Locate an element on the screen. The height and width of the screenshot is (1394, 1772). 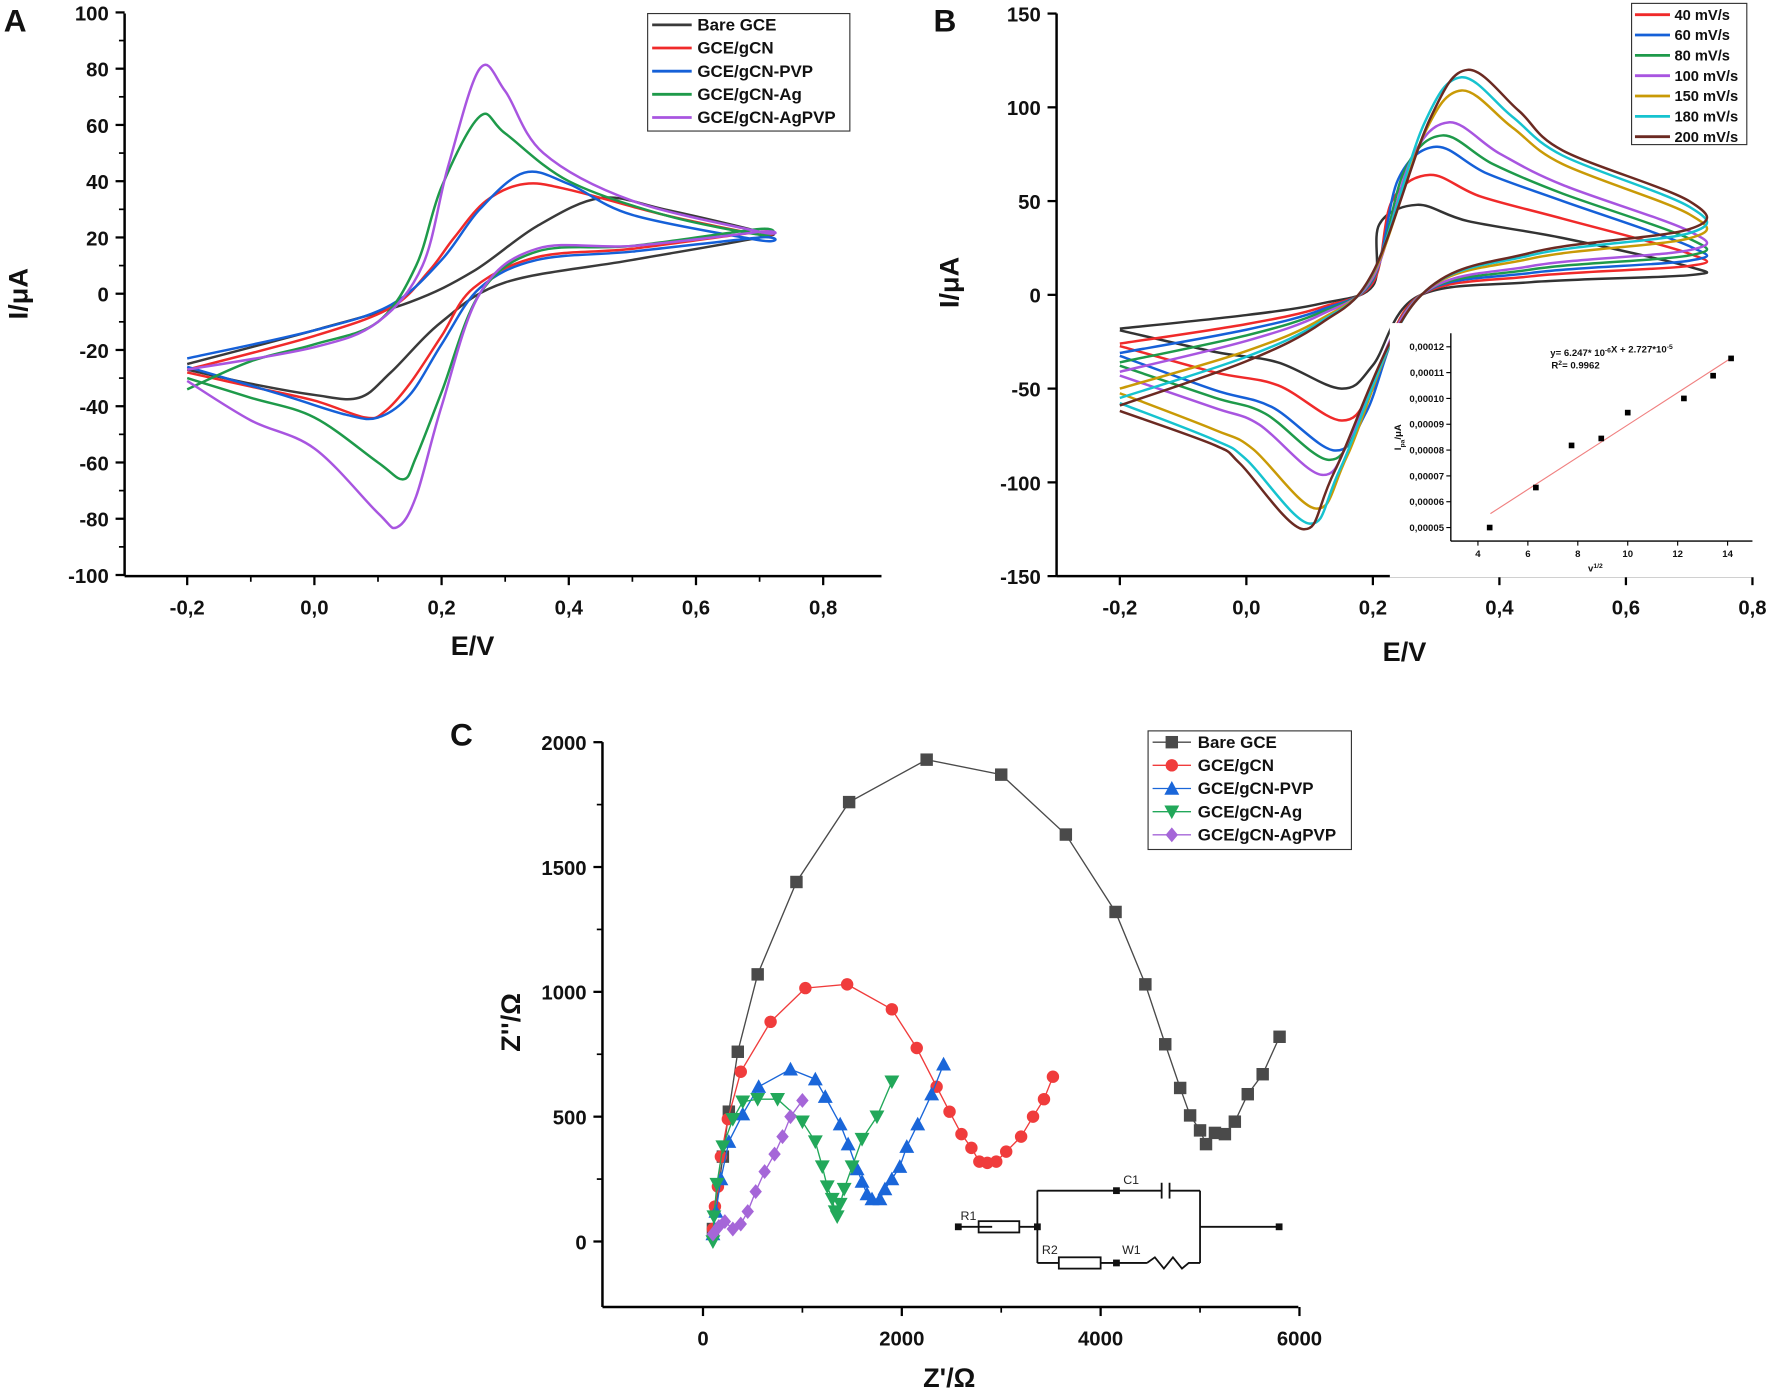
inset-y-tick-label: 0,00007 is located at coordinates (1426, 476).